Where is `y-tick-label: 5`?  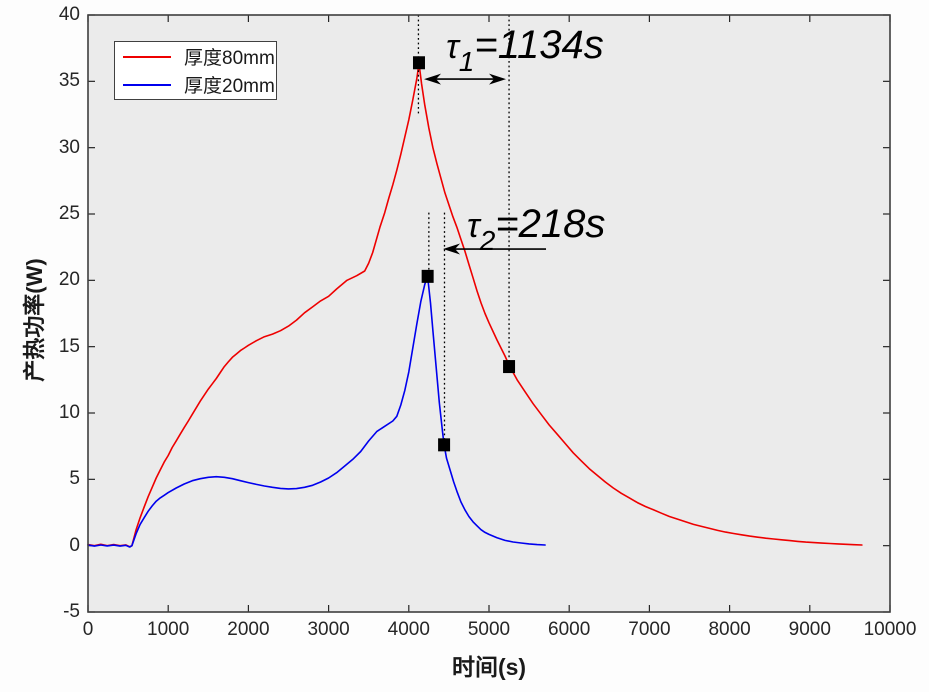 y-tick-label: 5 is located at coordinates (74, 479).